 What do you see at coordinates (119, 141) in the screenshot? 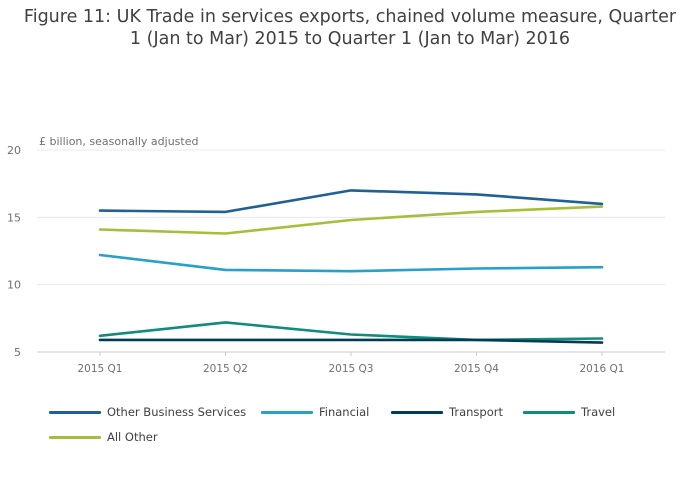
I see `y-axis-label: £ billion, seasonally adjusted` at bounding box center [119, 141].